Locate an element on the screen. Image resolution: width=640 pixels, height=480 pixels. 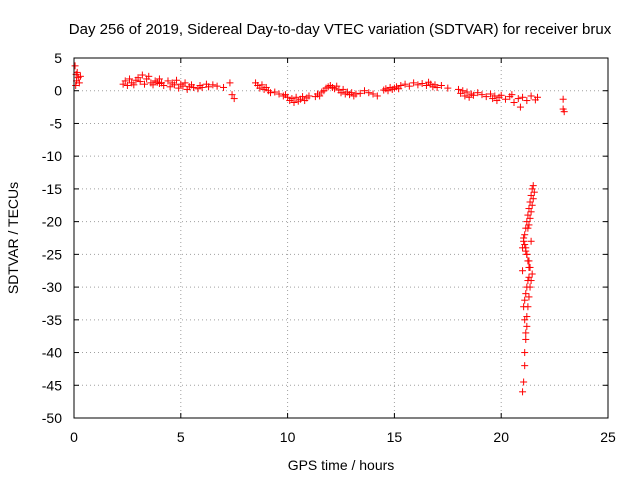
y-tick-label: -20 is located at coordinates (52, 222).